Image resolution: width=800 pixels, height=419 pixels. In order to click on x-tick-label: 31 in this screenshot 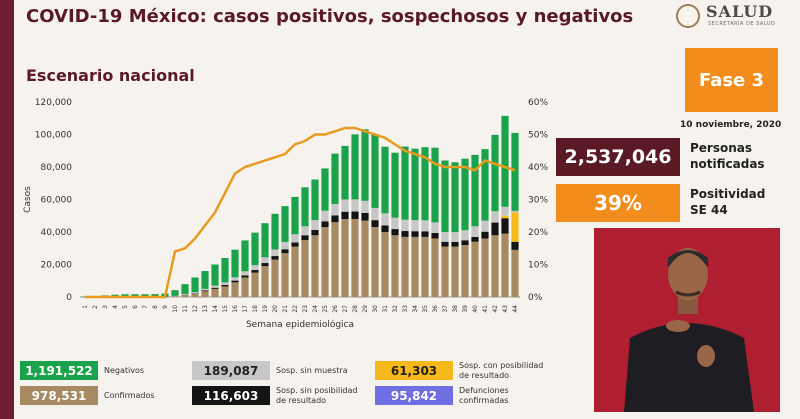, I will do `click(385, 309)`.